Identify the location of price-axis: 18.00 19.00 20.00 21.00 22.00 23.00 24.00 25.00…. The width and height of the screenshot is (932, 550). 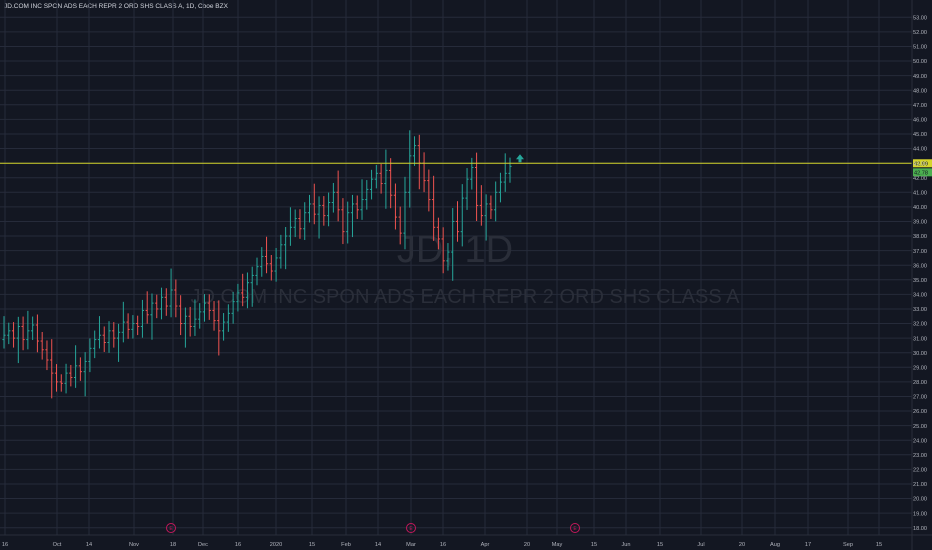
(919, 275).